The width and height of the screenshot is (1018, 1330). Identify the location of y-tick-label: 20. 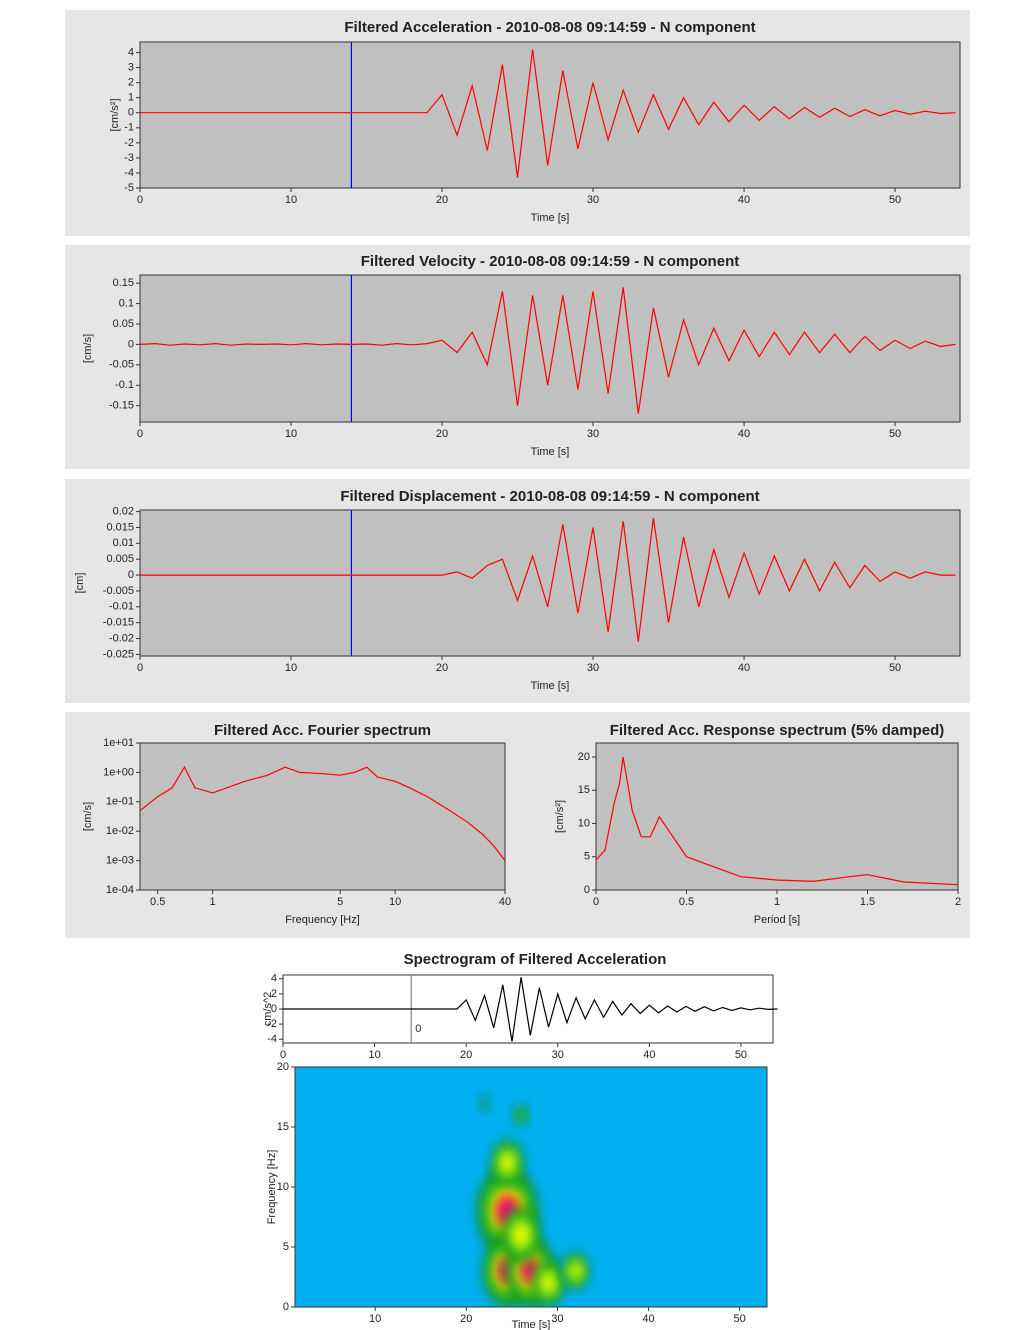
(584, 757).